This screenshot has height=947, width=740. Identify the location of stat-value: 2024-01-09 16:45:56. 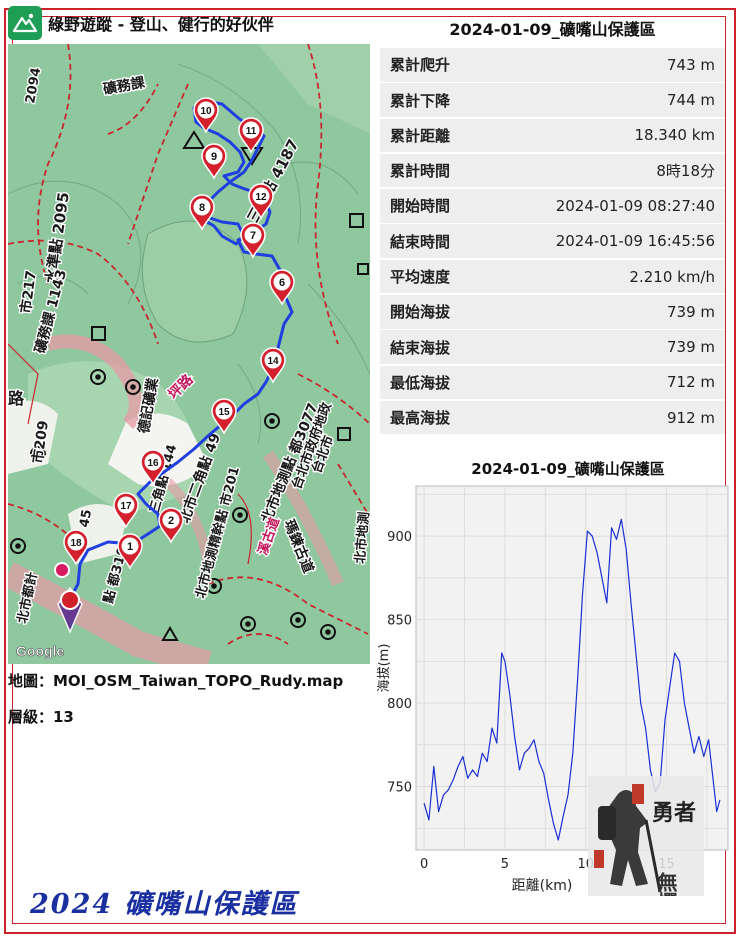
(635, 241).